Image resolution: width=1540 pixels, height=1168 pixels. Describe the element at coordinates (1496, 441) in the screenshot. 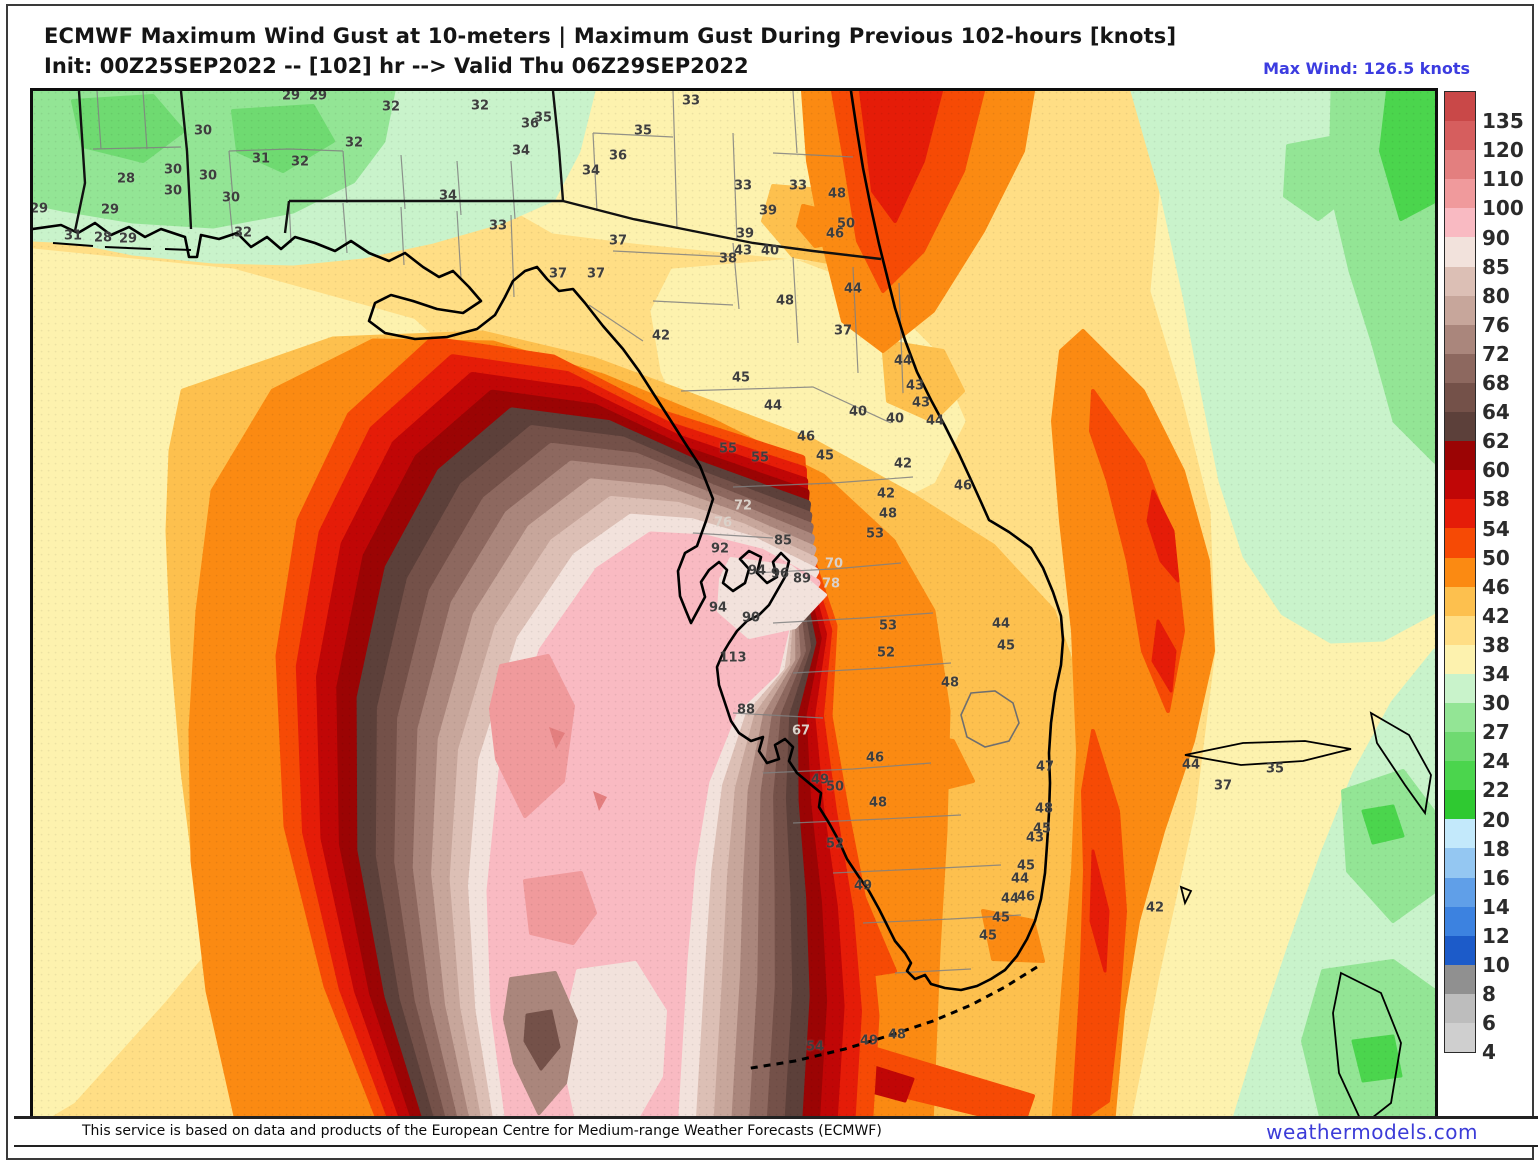

I see `colorbar-tick-label: 62` at that location.